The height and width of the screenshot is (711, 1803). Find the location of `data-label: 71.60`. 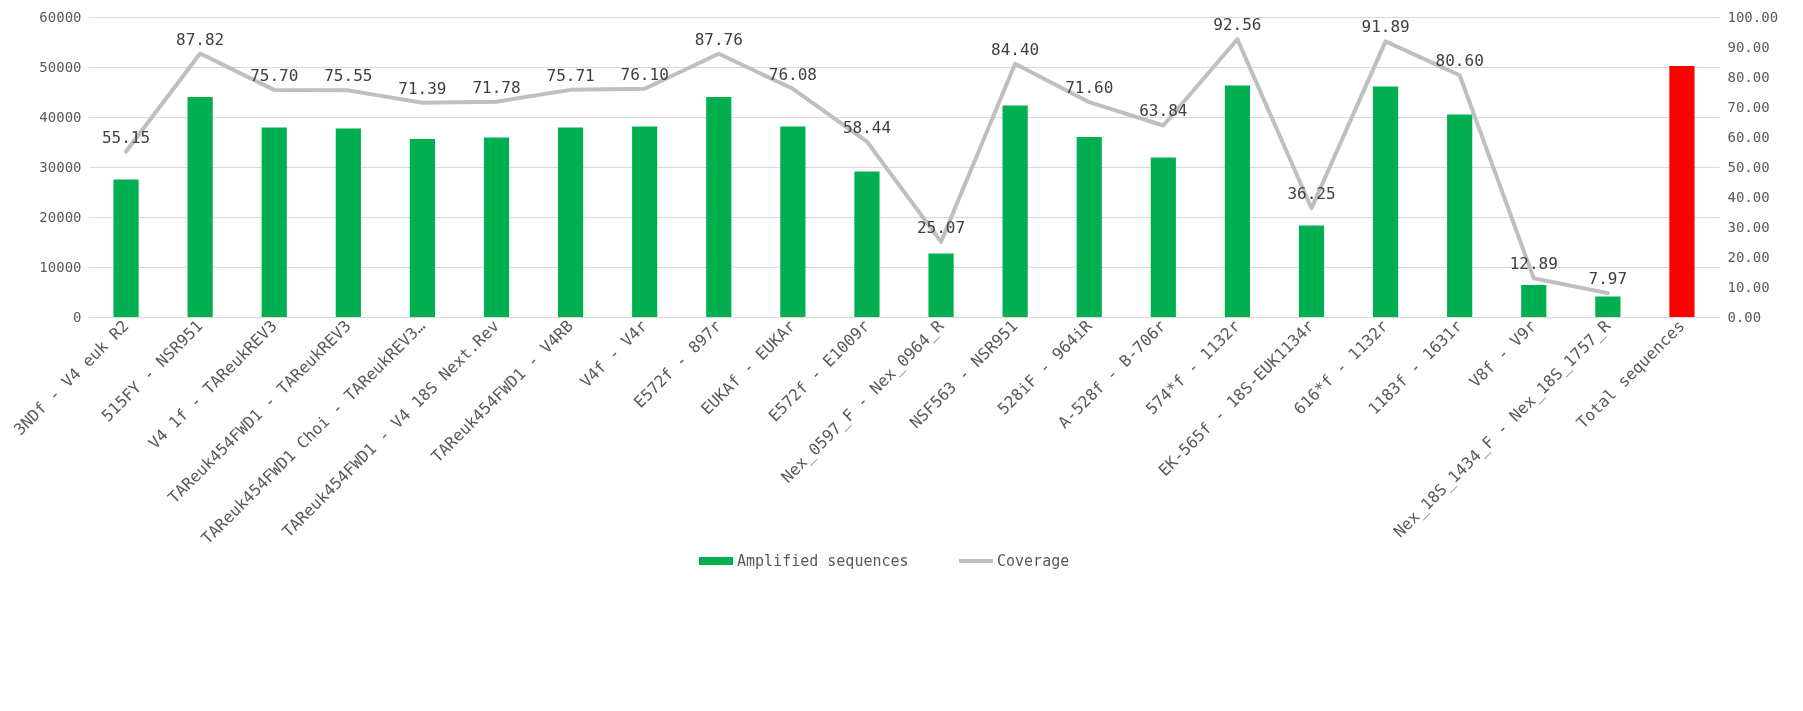

data-label: 71.60 is located at coordinates (1089, 88).